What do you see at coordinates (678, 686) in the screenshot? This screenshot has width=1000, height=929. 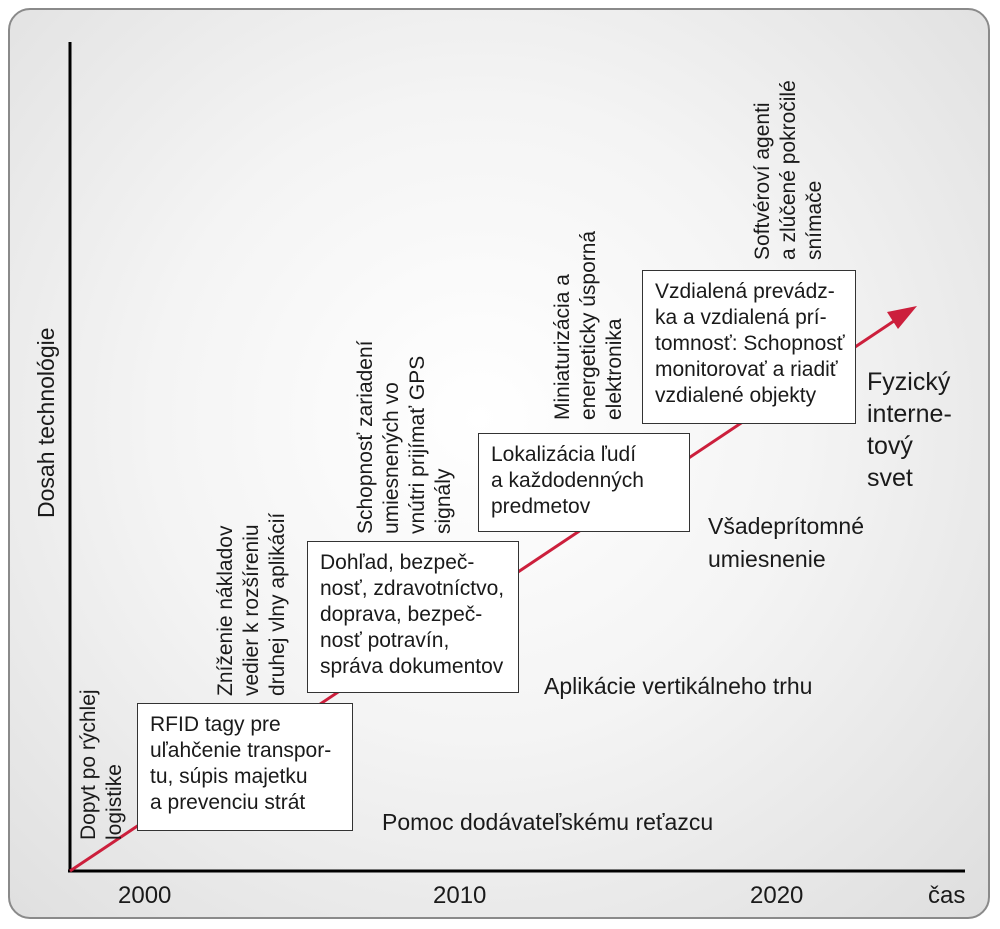 I see `stage-aplikacie: Aplikácie vertikálneho trhu` at bounding box center [678, 686].